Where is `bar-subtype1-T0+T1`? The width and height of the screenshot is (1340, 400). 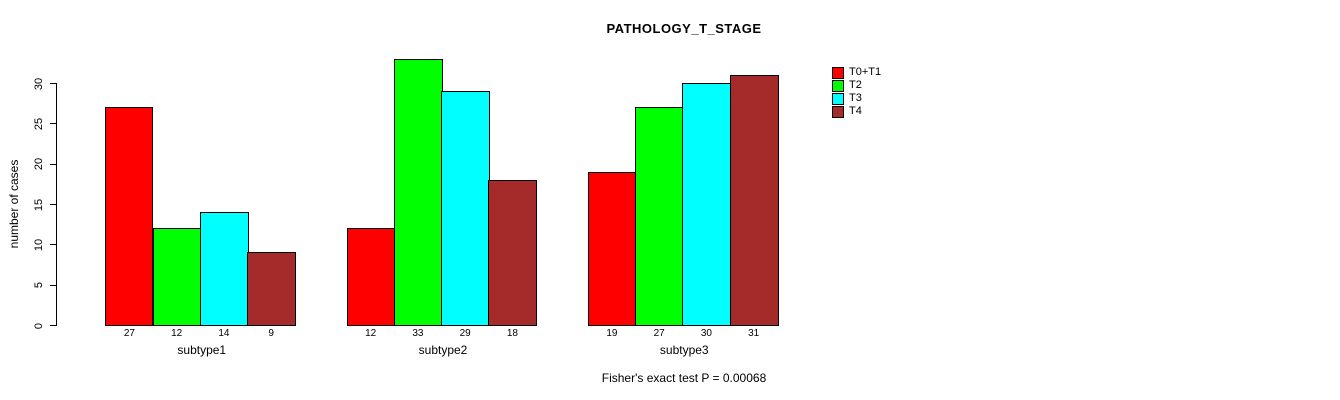 bar-subtype1-T0+T1 is located at coordinates (129, 217).